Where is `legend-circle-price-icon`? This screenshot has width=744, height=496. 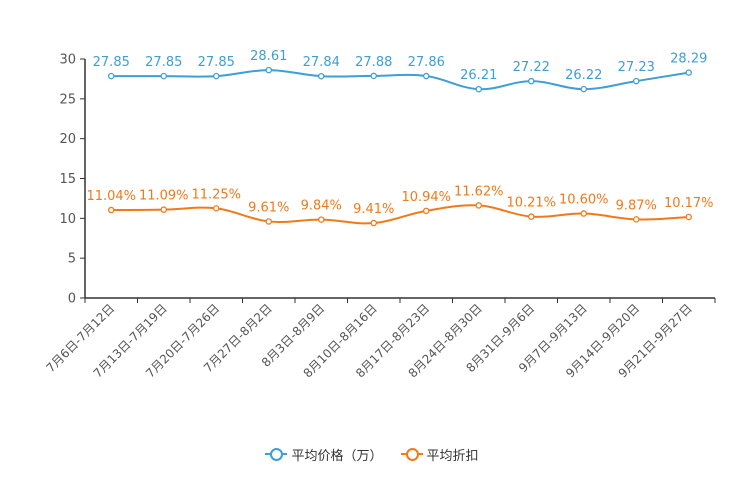
legend-circle-price-icon is located at coordinates (277, 454).